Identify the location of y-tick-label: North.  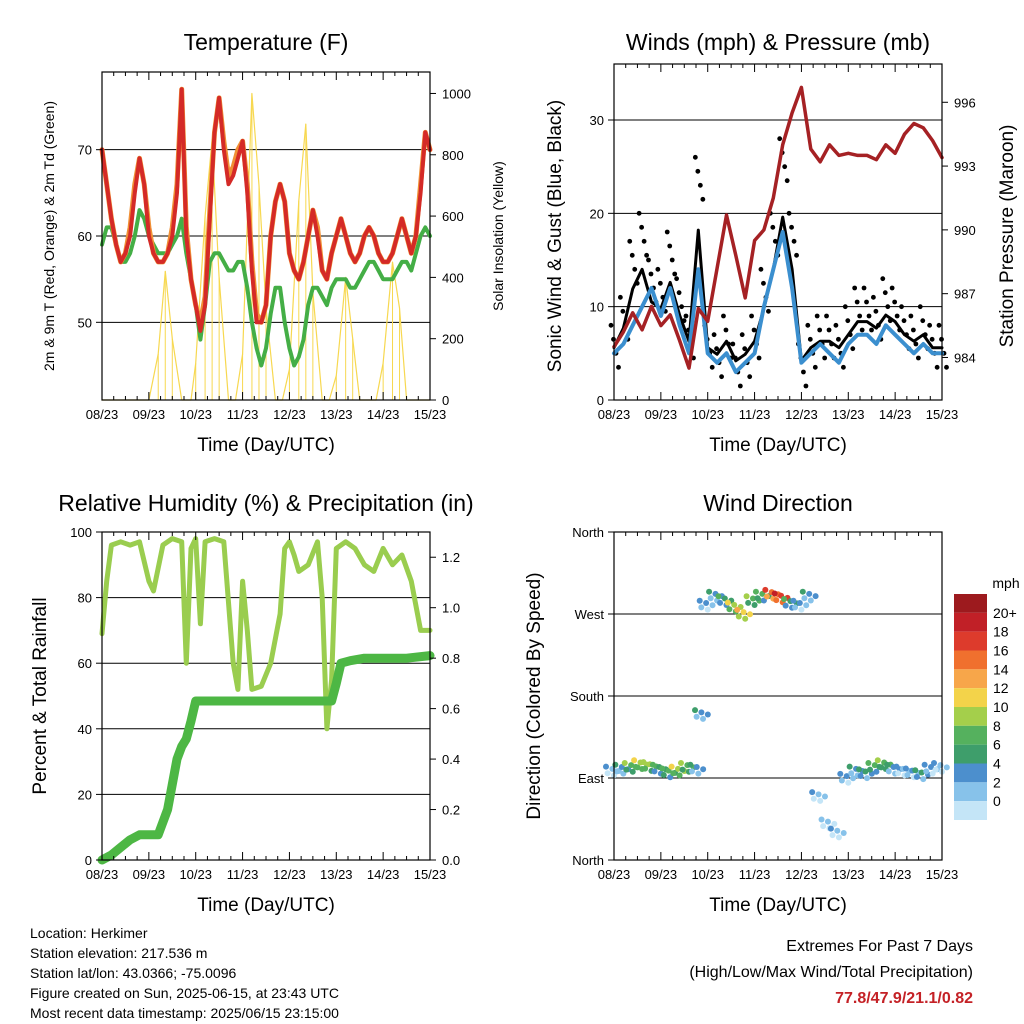
(588, 860).